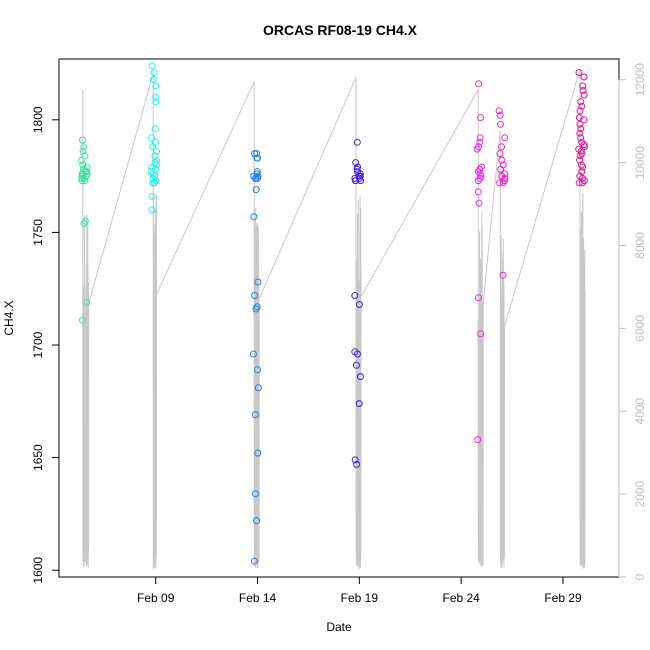  I want to click on y2-tick-label: 12000, so click(640, 80).